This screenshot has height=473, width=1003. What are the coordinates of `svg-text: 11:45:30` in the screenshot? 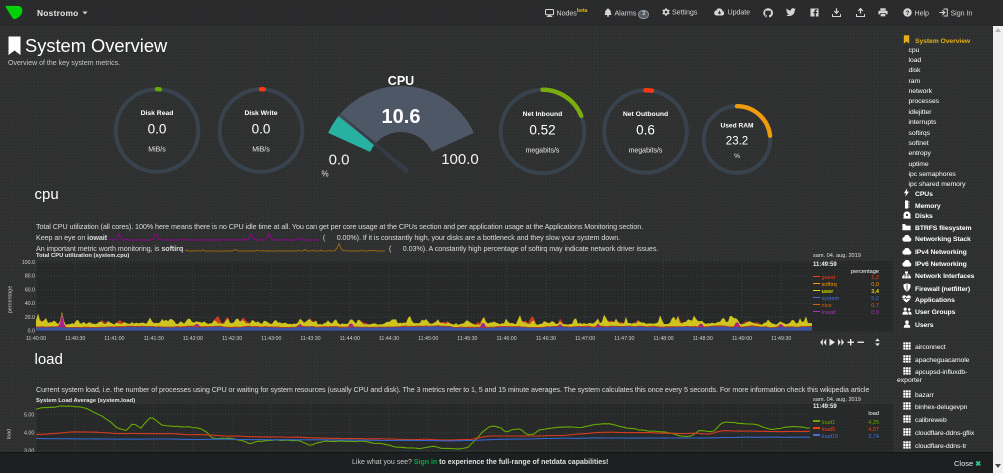 It's located at (467, 339).